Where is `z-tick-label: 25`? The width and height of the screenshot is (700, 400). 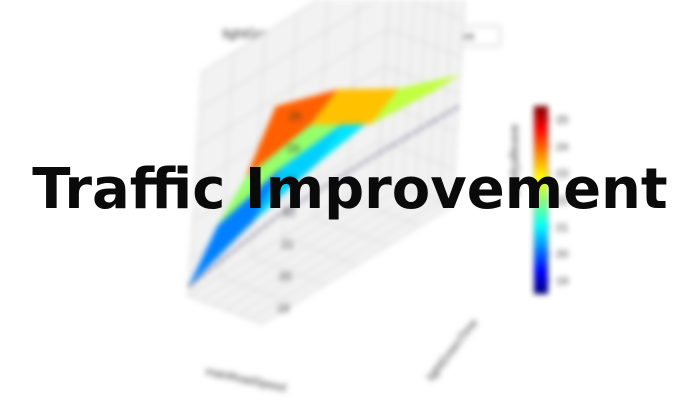 z-tick-label: 25 is located at coordinates (295, 117).